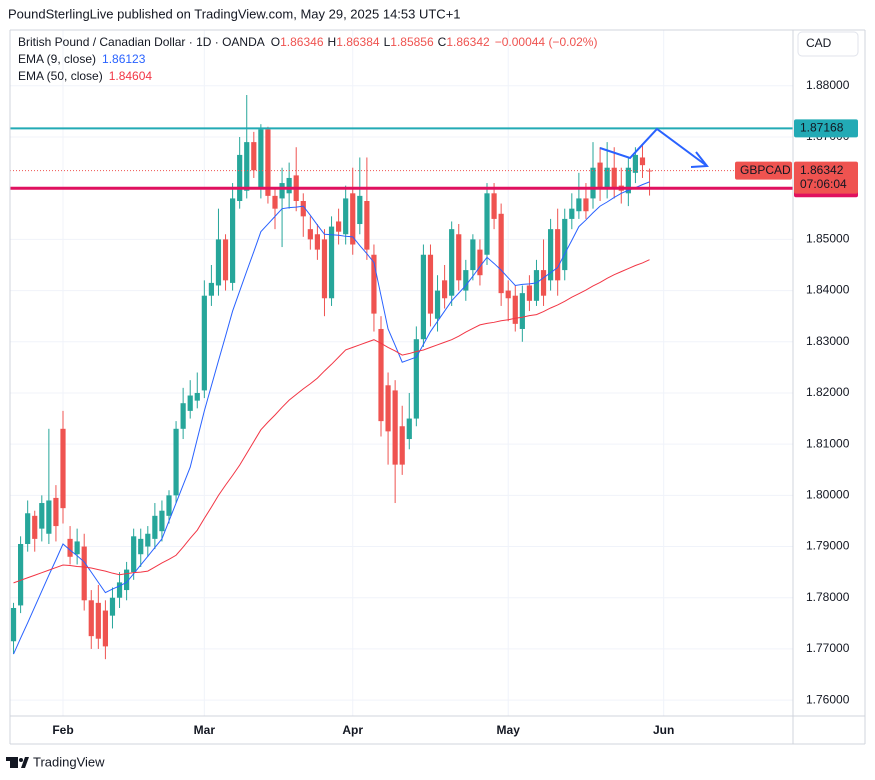 This screenshot has height=780, width=875. Describe the element at coordinates (332, 42) in the screenshot. I see `ohlc-label: H` at that location.